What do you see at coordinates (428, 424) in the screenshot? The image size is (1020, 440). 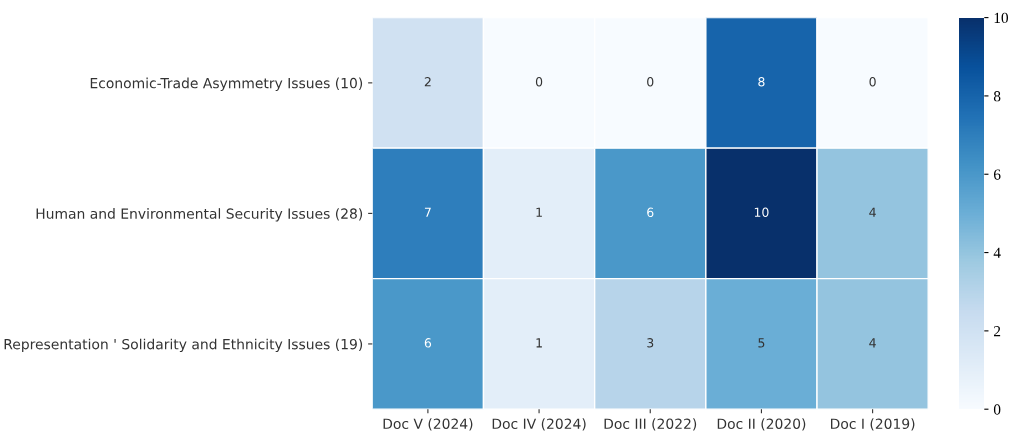 I see `x-tick-label: Doc V (2024)` at bounding box center [428, 424].